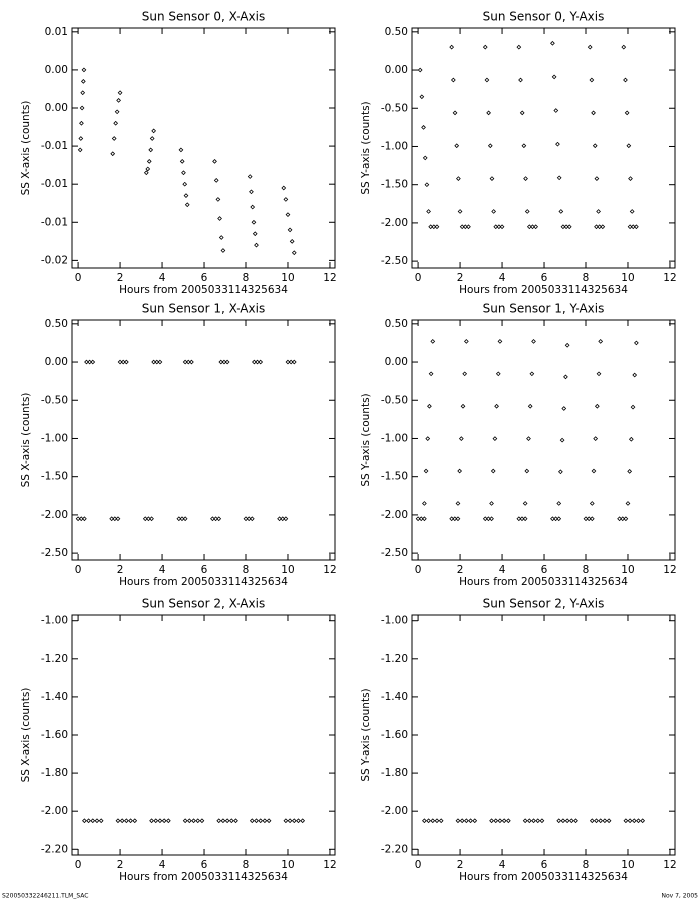  What do you see at coordinates (204, 865) in the screenshot?
I see `x-tick-label: 6` at bounding box center [204, 865].